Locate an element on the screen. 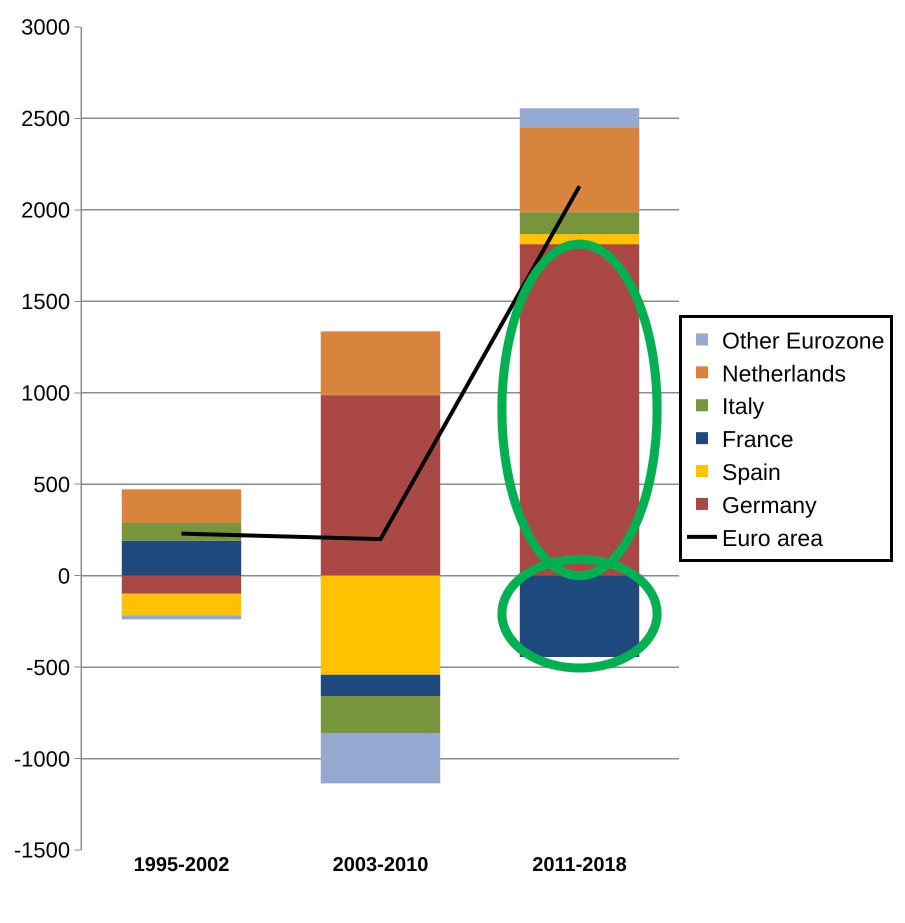 The image size is (905, 923). x-tick-label: 2003-2010 is located at coordinates (380, 865).